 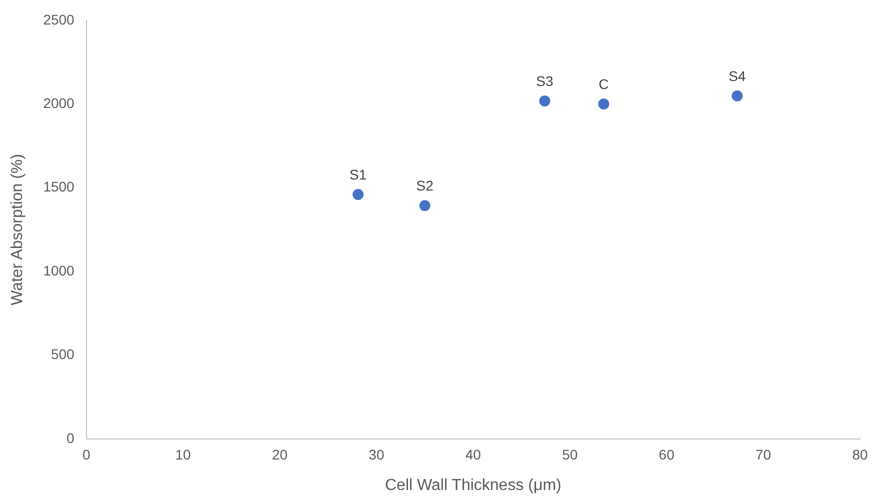 I want to click on x-tick-label: 10, so click(x=183, y=454).